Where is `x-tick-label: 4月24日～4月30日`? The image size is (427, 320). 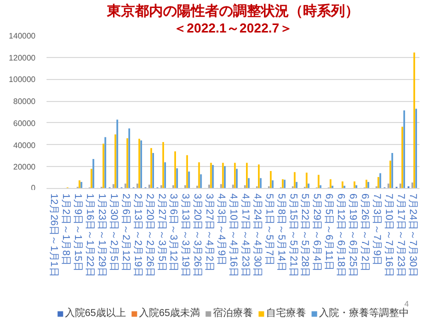 x-tick-label: 4月24日～4月30日 is located at coordinates (256, 235).